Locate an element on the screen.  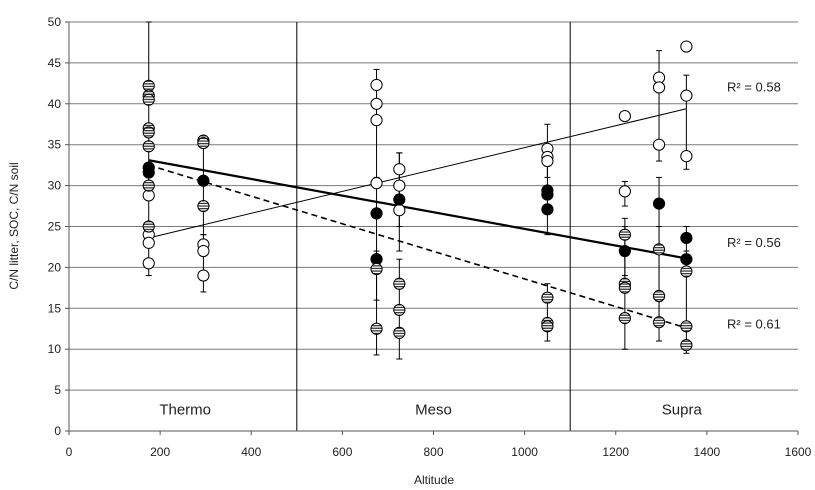
x-tick-label: 1200 is located at coordinates (615, 452).